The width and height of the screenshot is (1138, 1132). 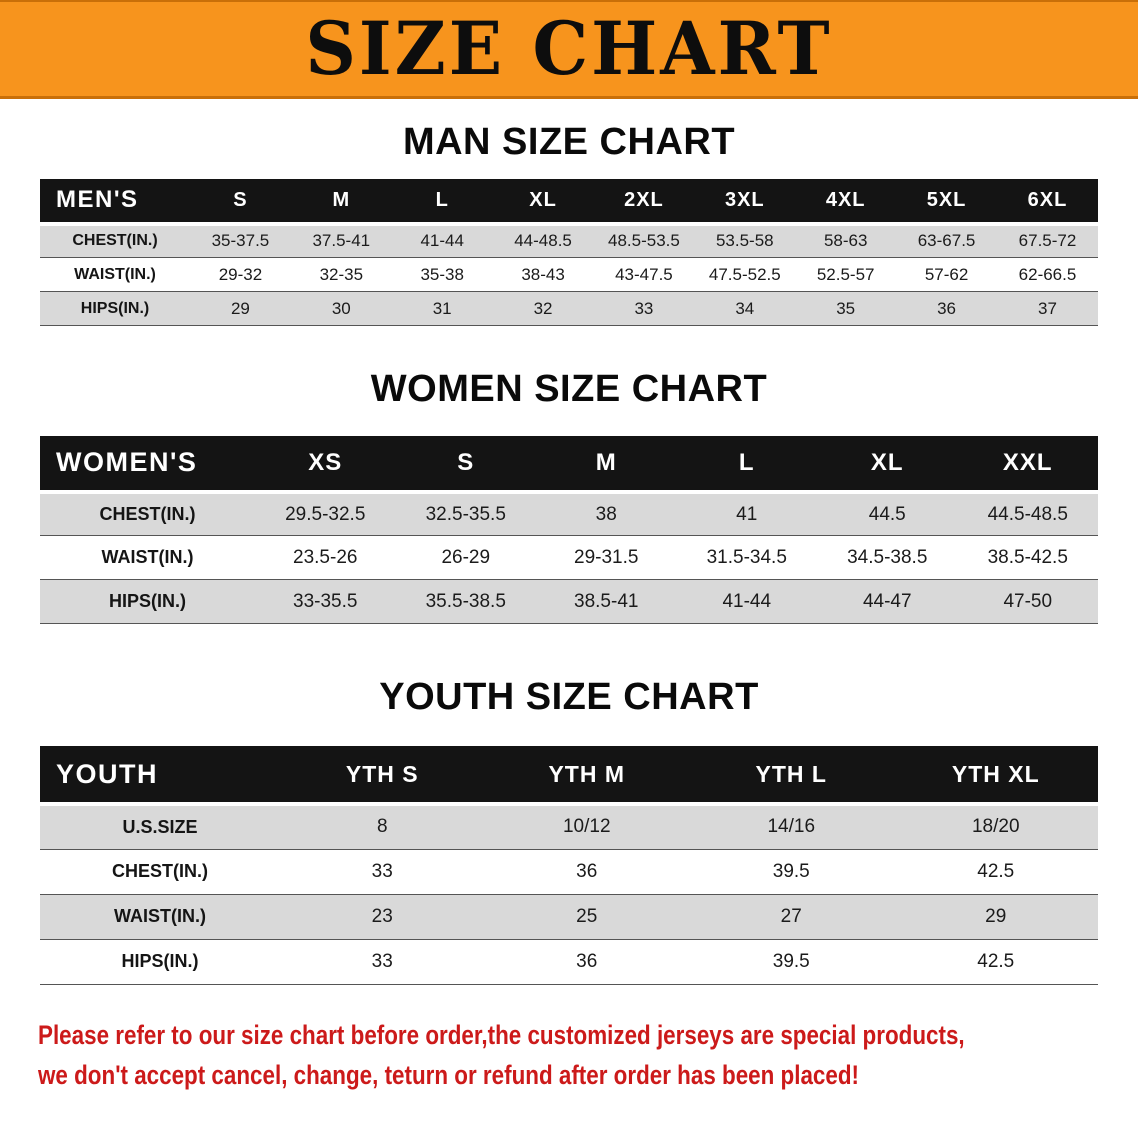 What do you see at coordinates (791, 827) in the screenshot?
I see `table-cell: 14/16` at bounding box center [791, 827].